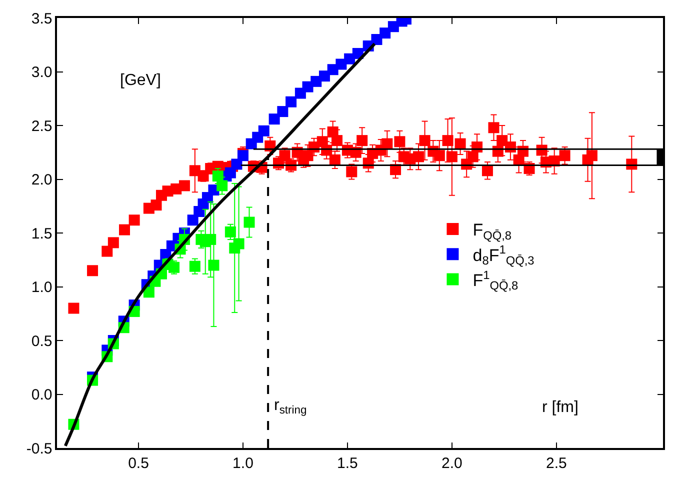 This screenshot has height=482, width=683. What do you see at coordinates (39, 449) in the screenshot?
I see `y-tick-label: -0.5` at bounding box center [39, 449].